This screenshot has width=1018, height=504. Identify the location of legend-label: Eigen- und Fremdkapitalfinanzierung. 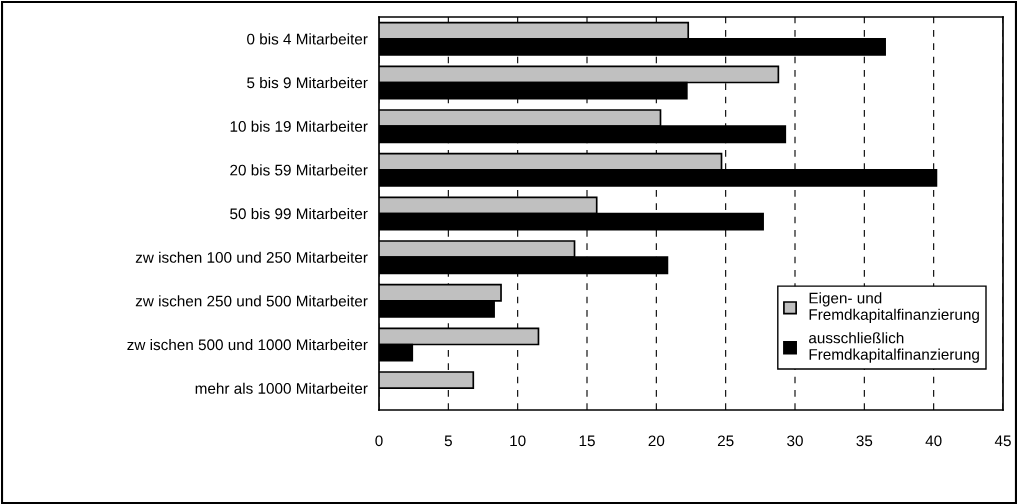
(894, 307).